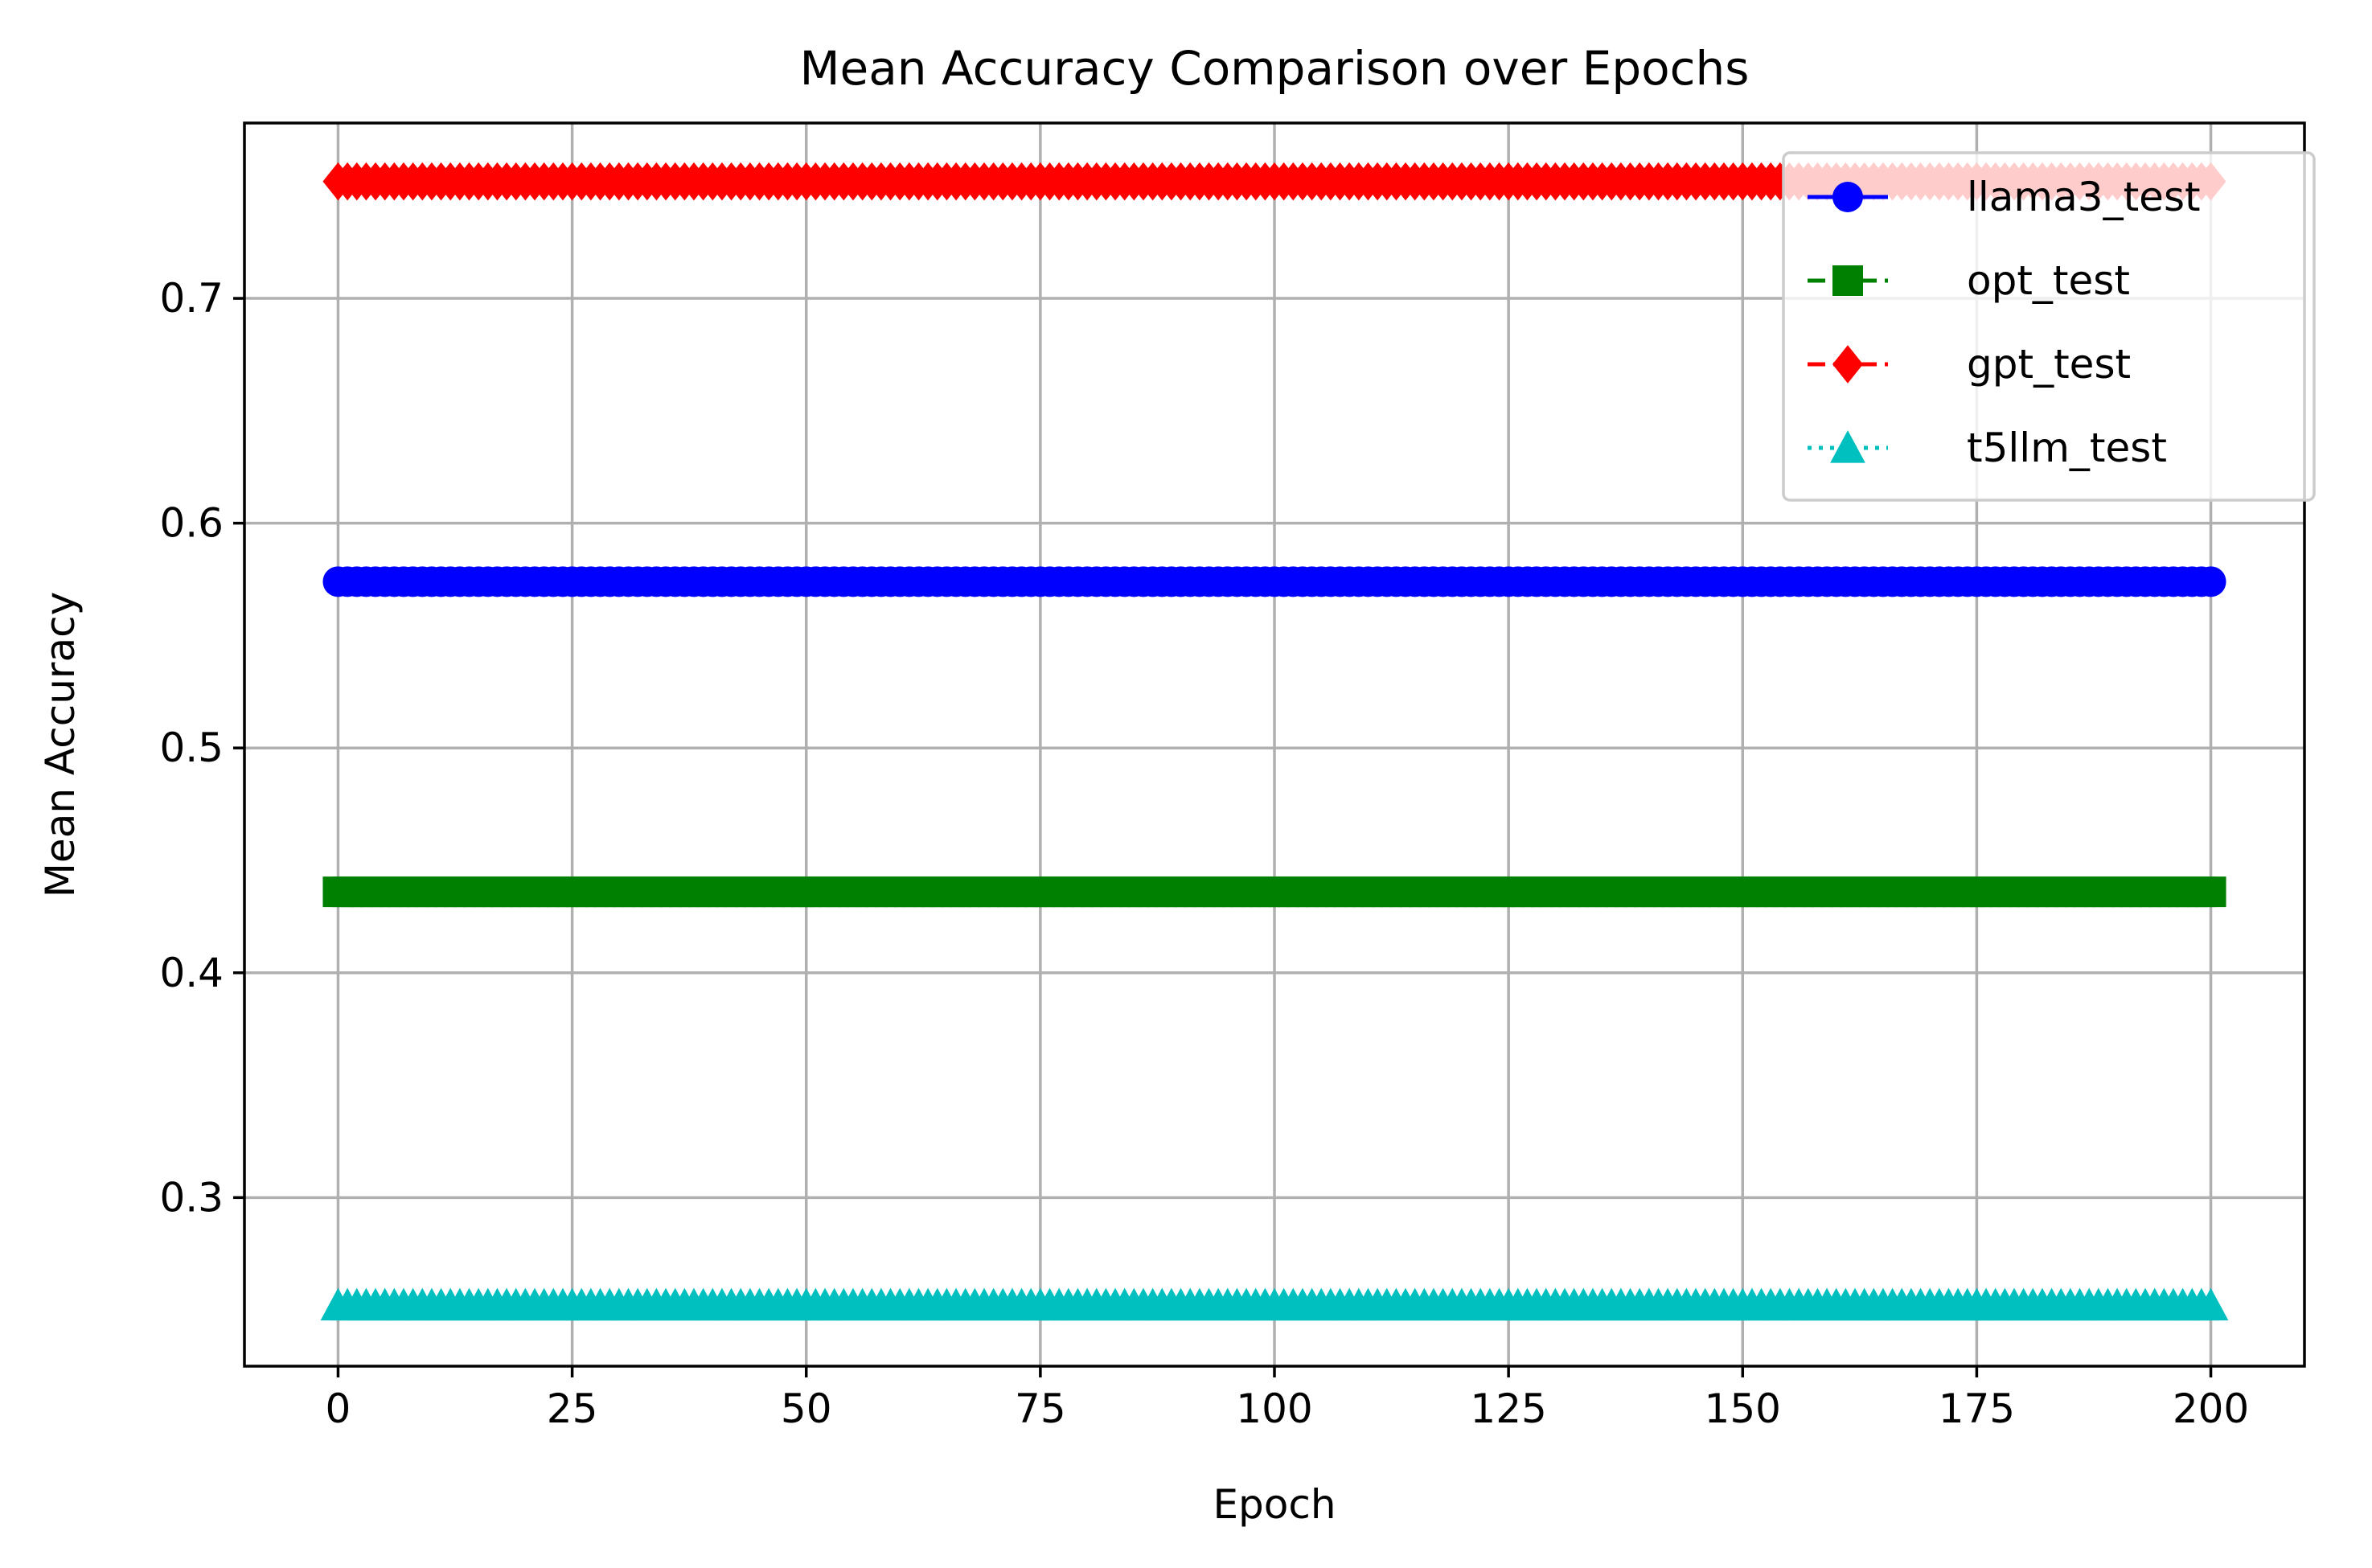 The image size is (2372, 1568). I want to click on legend-entry-gpt_test: gpt_test, so click(1969, 364).